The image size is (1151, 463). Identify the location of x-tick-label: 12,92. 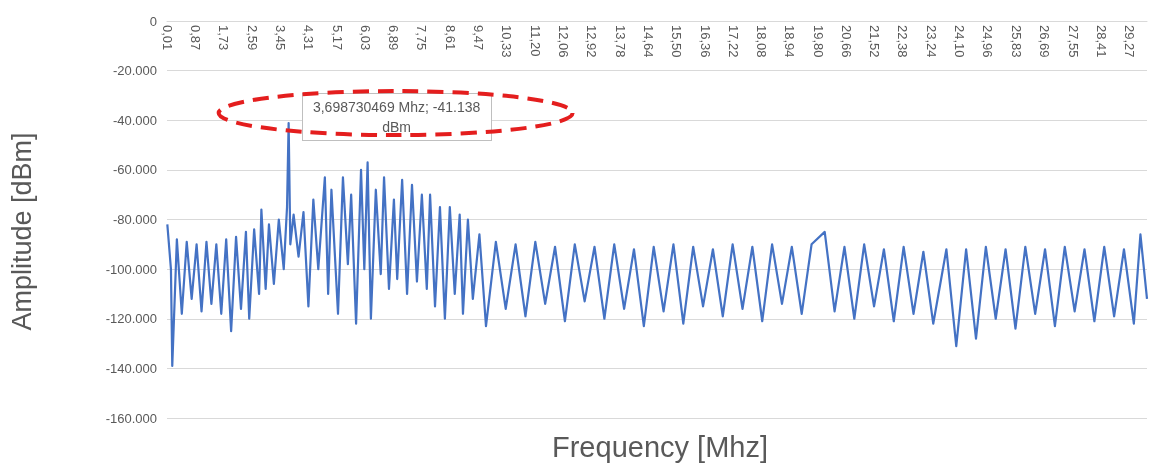
(592, 41).